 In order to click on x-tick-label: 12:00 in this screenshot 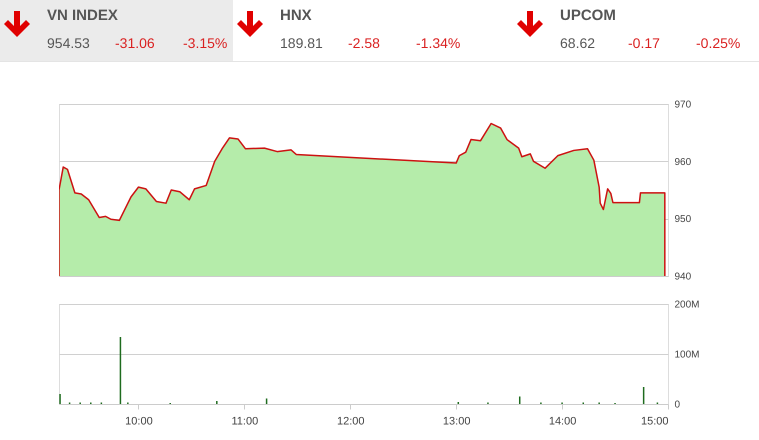, I will do `click(350, 422)`.